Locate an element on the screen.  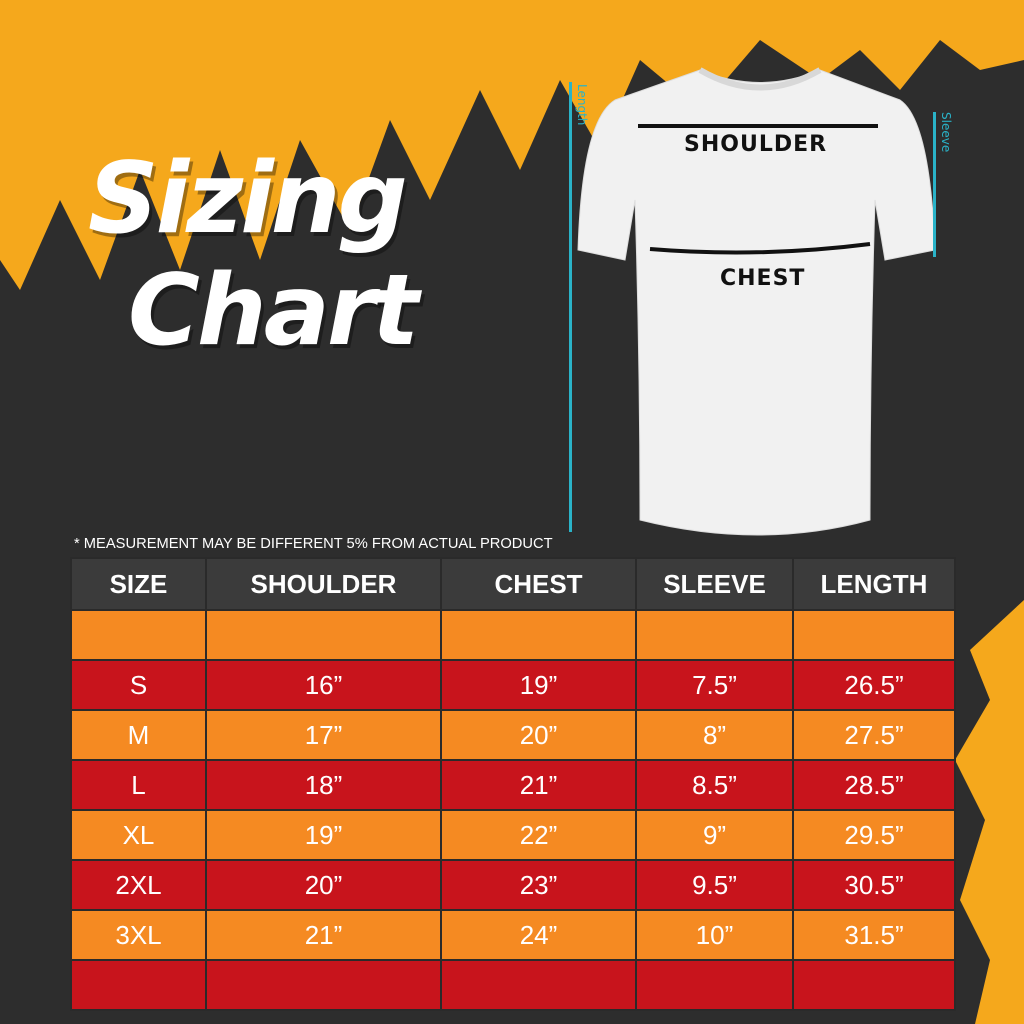
size-cell: S is located at coordinates (138, 685).